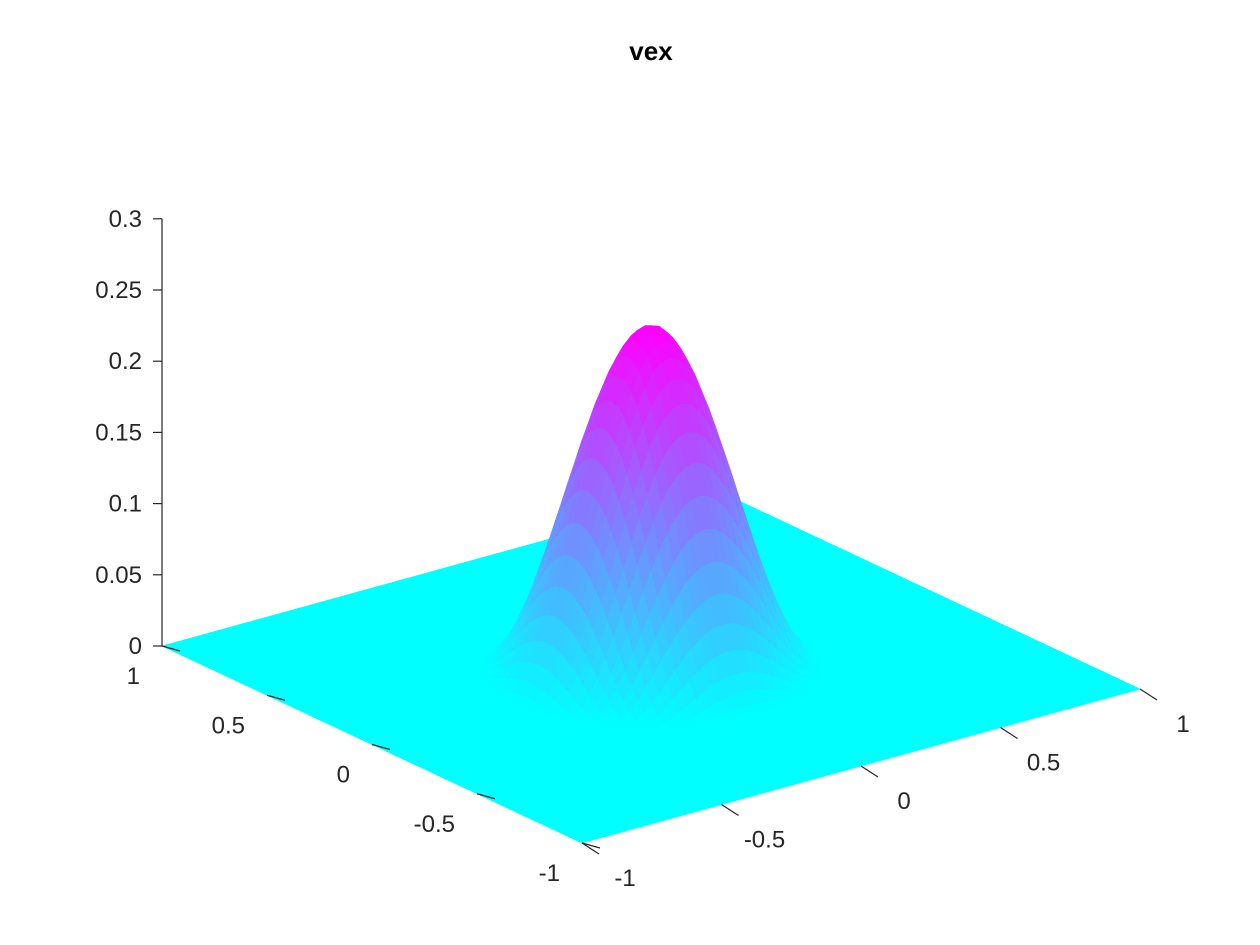 The height and width of the screenshot is (945, 1260). What do you see at coordinates (135, 646) in the screenshot?
I see `z-tick-label: 0` at bounding box center [135, 646].